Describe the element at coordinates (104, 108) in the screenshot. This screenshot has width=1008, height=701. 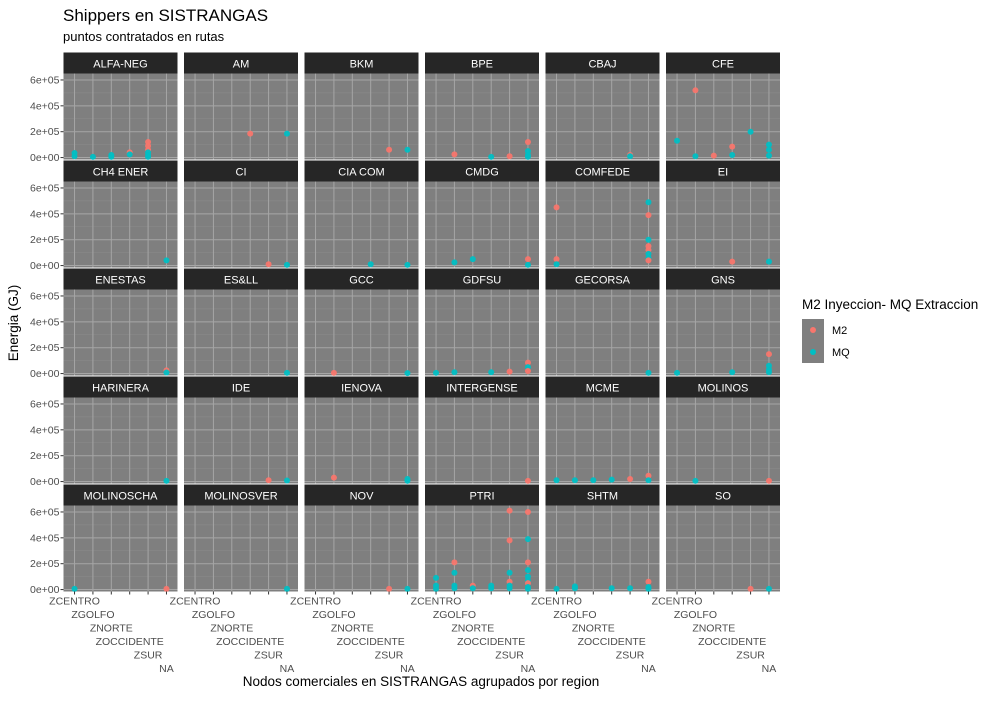
I see `panel-alfa-neg: ALFA-NEG 0e+00 2e+05 4e+05 6e+05` at that location.